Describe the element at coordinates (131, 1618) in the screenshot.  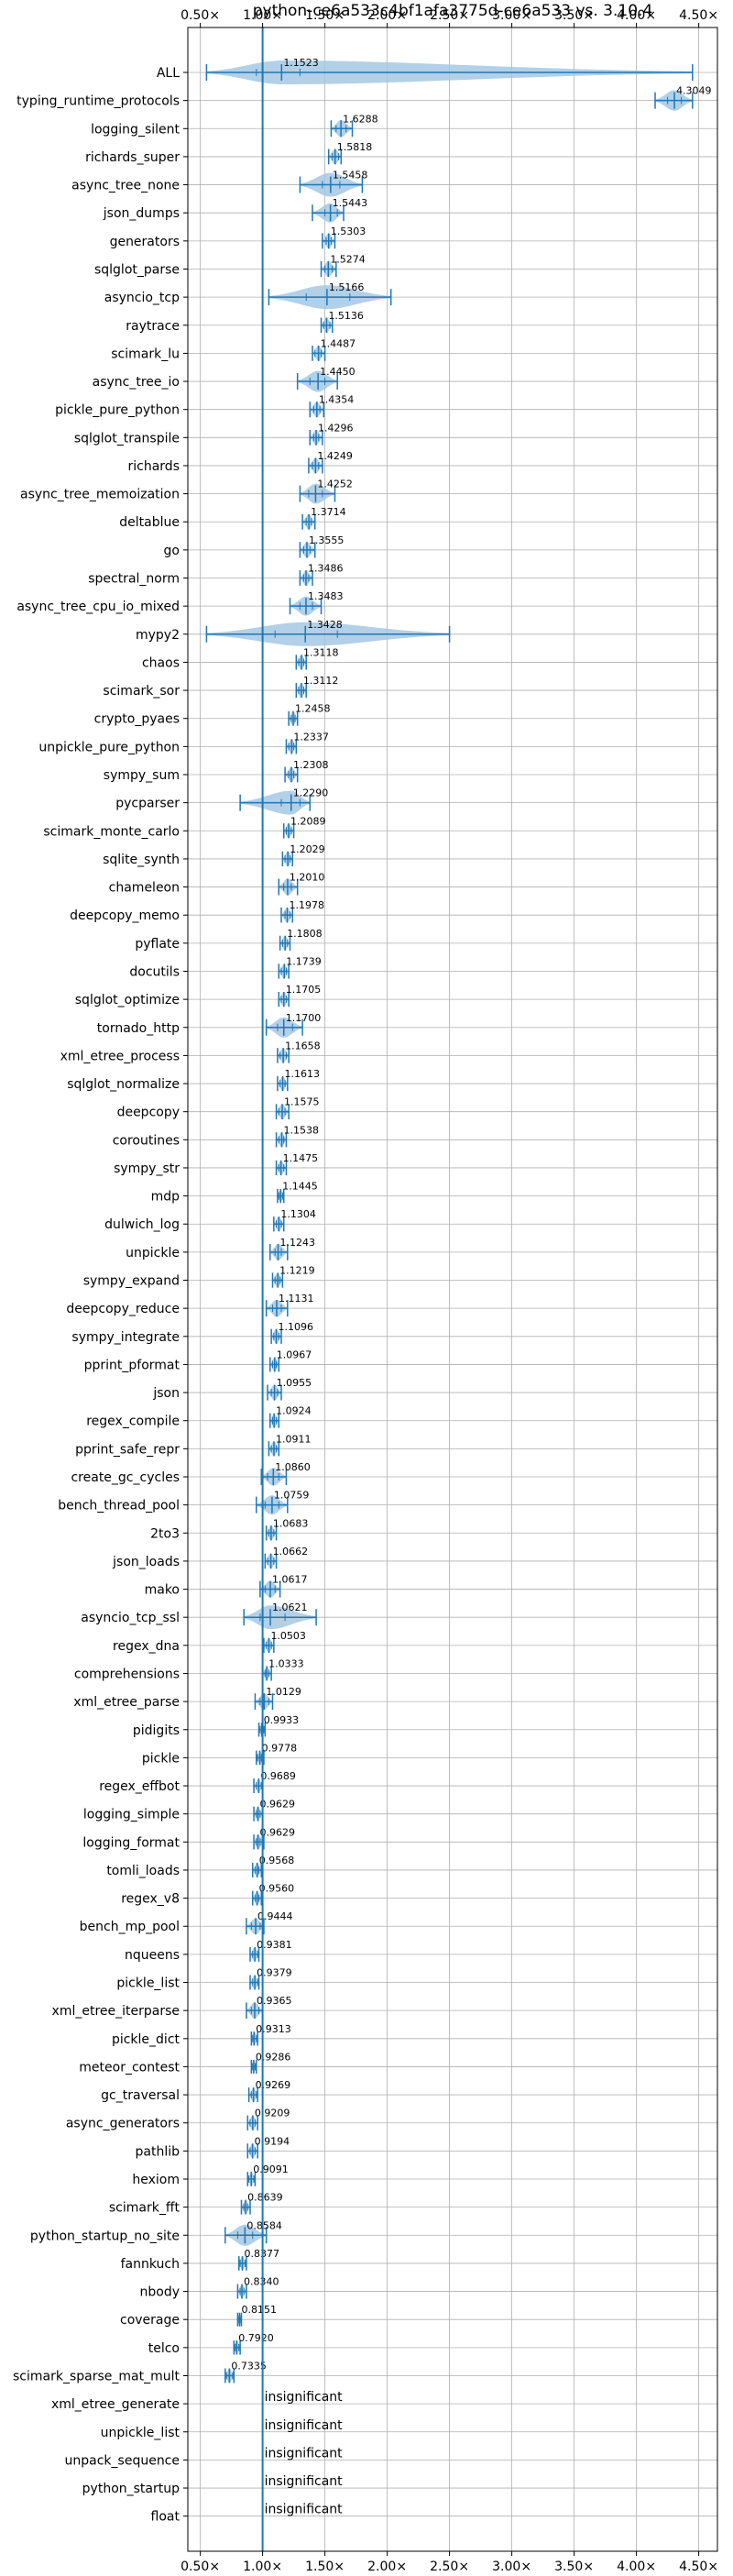
I see `category-label: asyncio_tcp_ssl` at that location.